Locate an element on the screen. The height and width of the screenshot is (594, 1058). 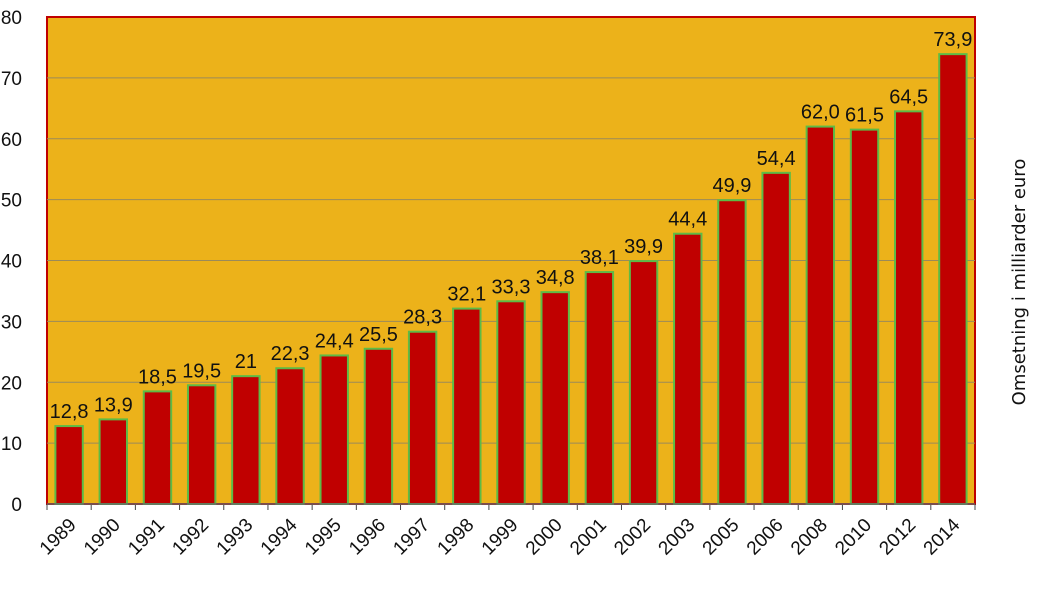
x-tick-label: 1999 is located at coordinates (500, 537).